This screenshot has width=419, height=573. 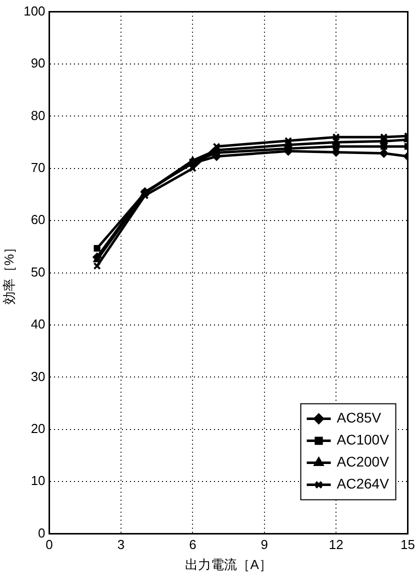 What do you see at coordinates (38, 428) in the screenshot?
I see `y-tick-label: 20` at bounding box center [38, 428].